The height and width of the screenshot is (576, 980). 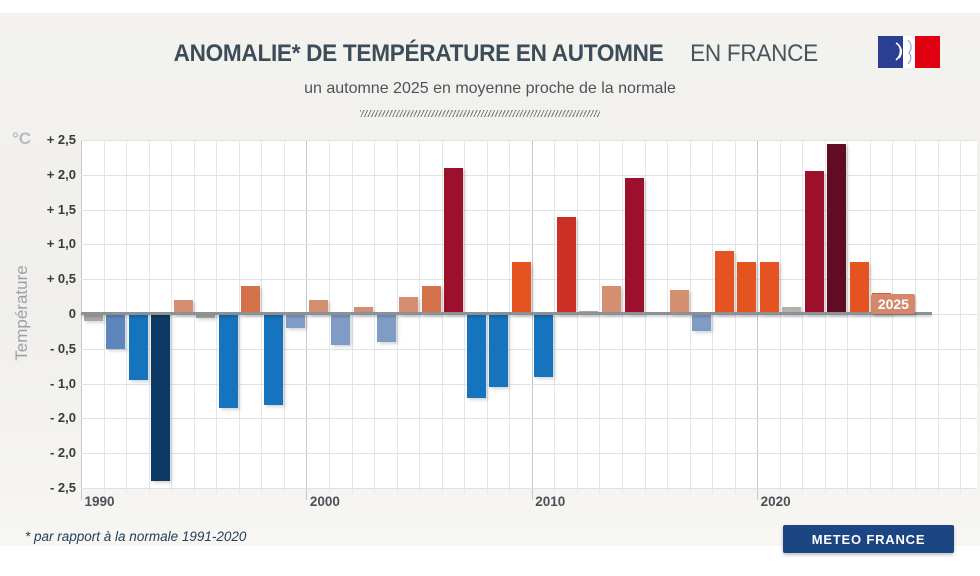 I want to click on y-tick-label: - 1,0, so click(x=62, y=383).